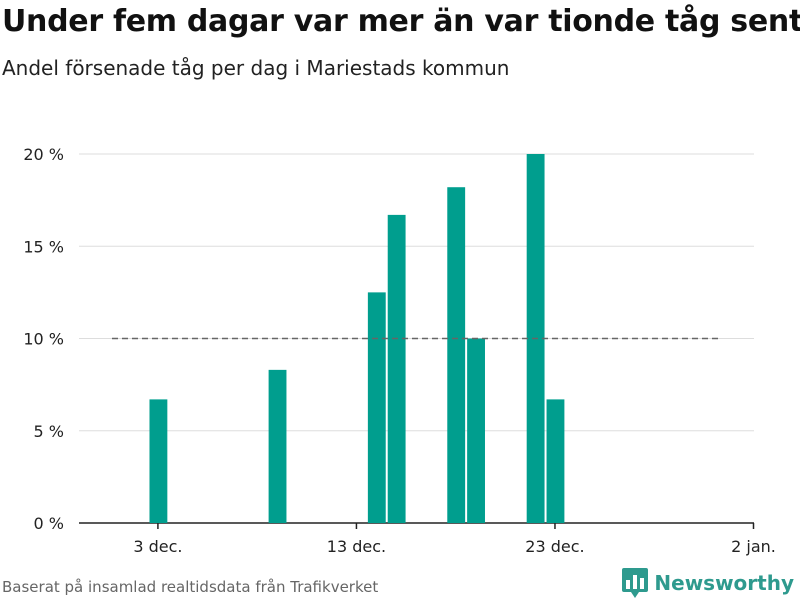 Image resolution: width=800 pixels, height=600 pixels. What do you see at coordinates (43, 339) in the screenshot?
I see `y-tick-label: 10 %` at bounding box center [43, 339].